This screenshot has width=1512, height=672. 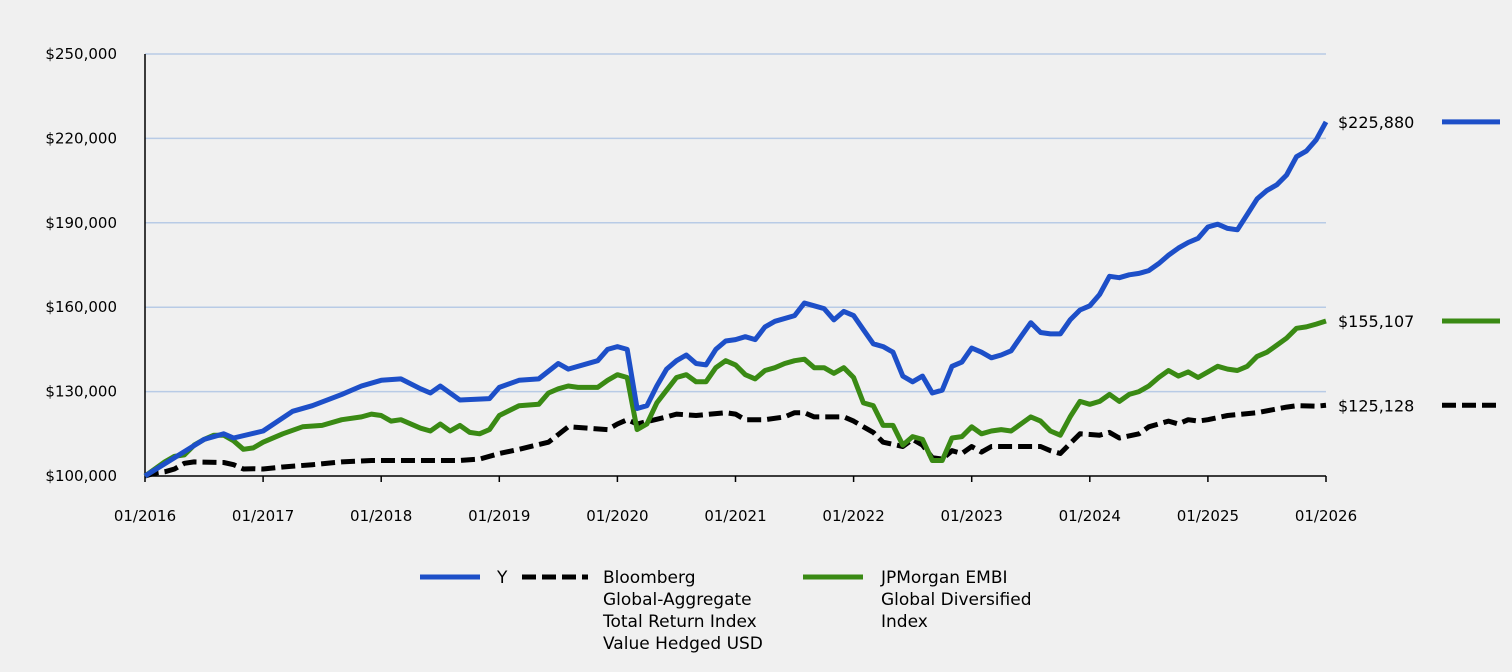 What do you see at coordinates (1376, 321) in the screenshot?
I see `end-value-label: $155,107` at bounding box center [1376, 321].